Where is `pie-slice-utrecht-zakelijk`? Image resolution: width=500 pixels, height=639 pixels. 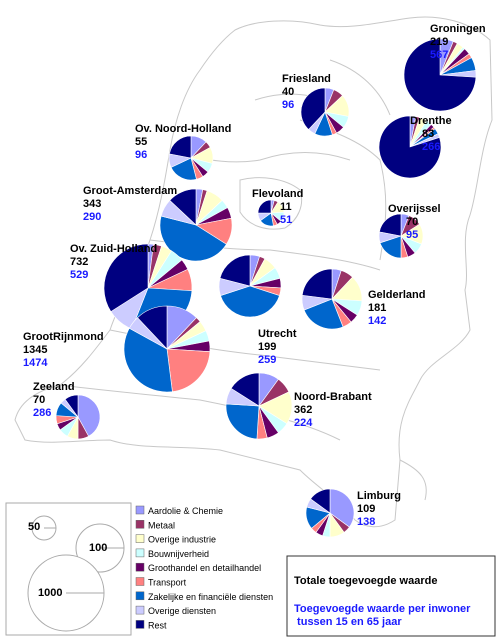
pie-slice-utrecht-zakelijk is located at coordinates (250, 301).